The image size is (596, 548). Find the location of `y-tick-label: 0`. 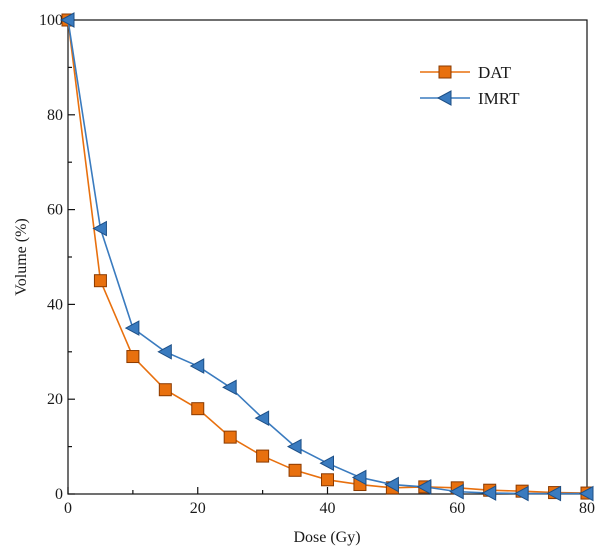

y-tick-label: 0 is located at coordinates (59, 494).